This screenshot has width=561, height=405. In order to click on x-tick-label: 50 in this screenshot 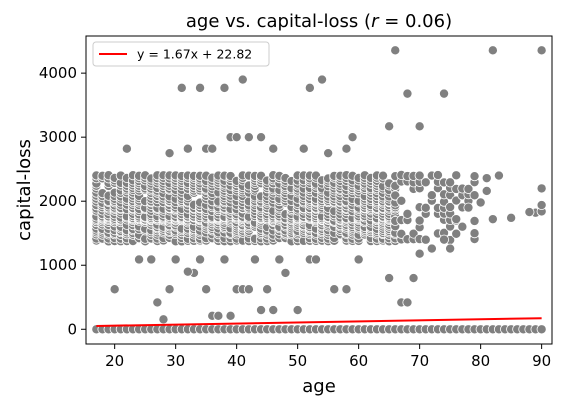, I will do `click(297, 361)`.